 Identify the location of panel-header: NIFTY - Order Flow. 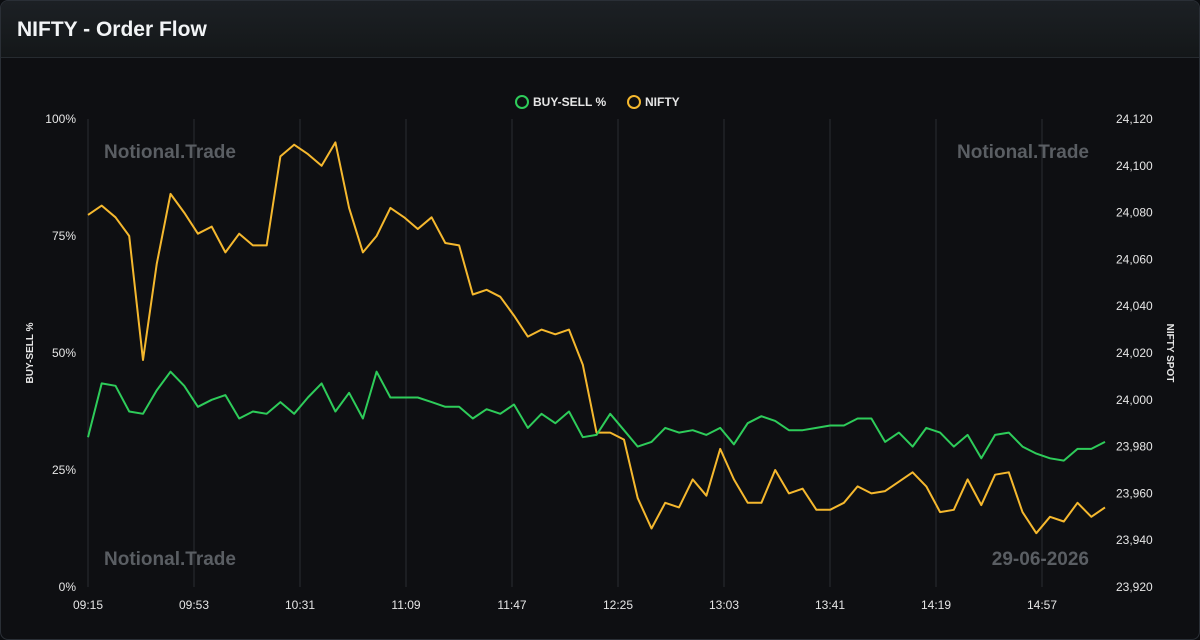
(600, 29).